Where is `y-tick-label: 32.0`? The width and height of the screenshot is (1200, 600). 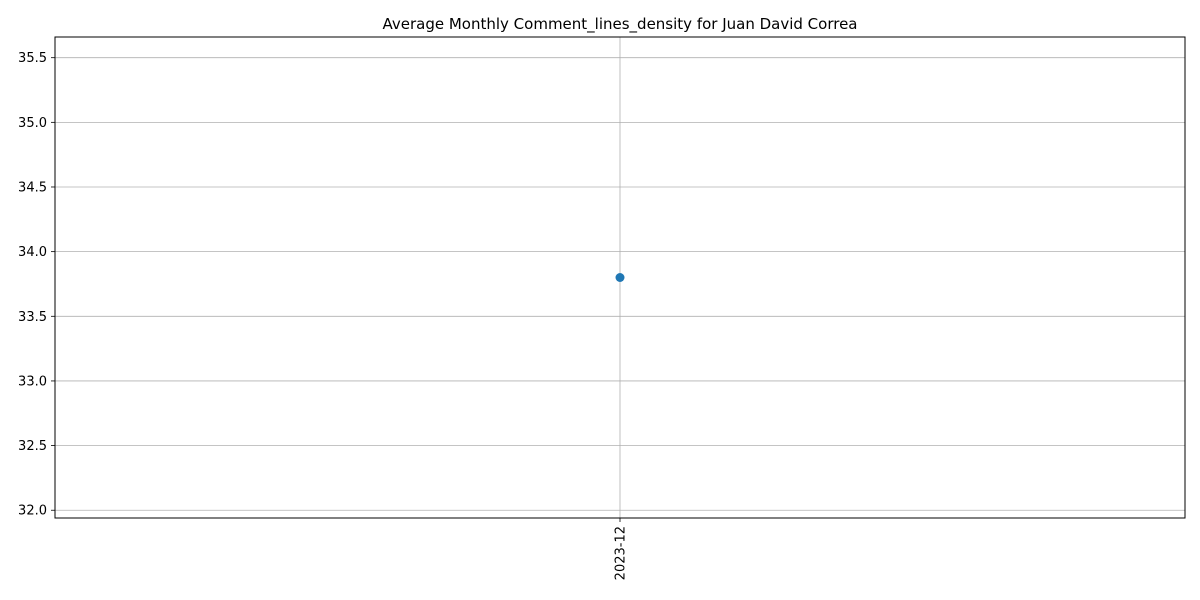
y-tick-label: 32.0 is located at coordinates (32, 511).